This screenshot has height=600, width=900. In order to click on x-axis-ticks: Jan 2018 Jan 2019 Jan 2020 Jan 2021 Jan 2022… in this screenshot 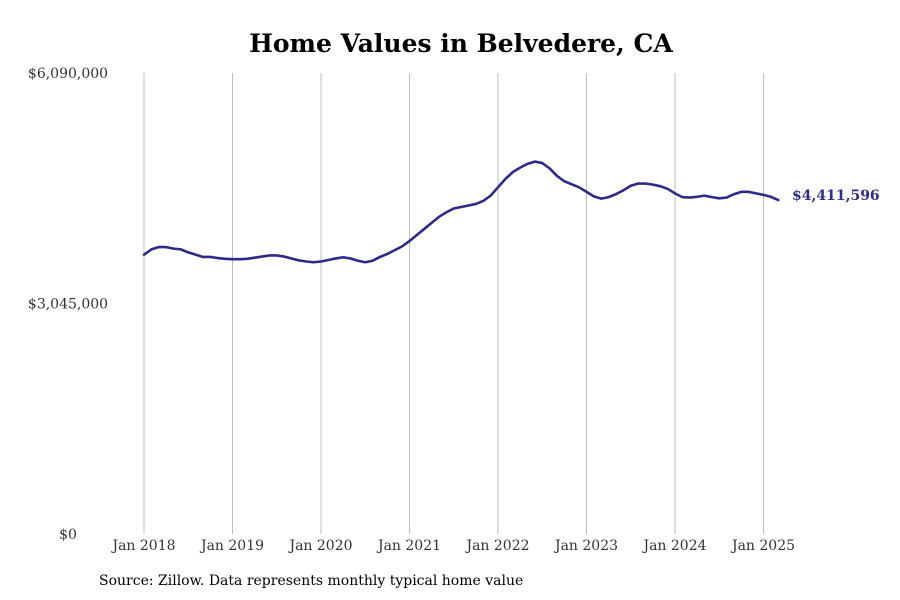, I will do `click(452, 546)`.